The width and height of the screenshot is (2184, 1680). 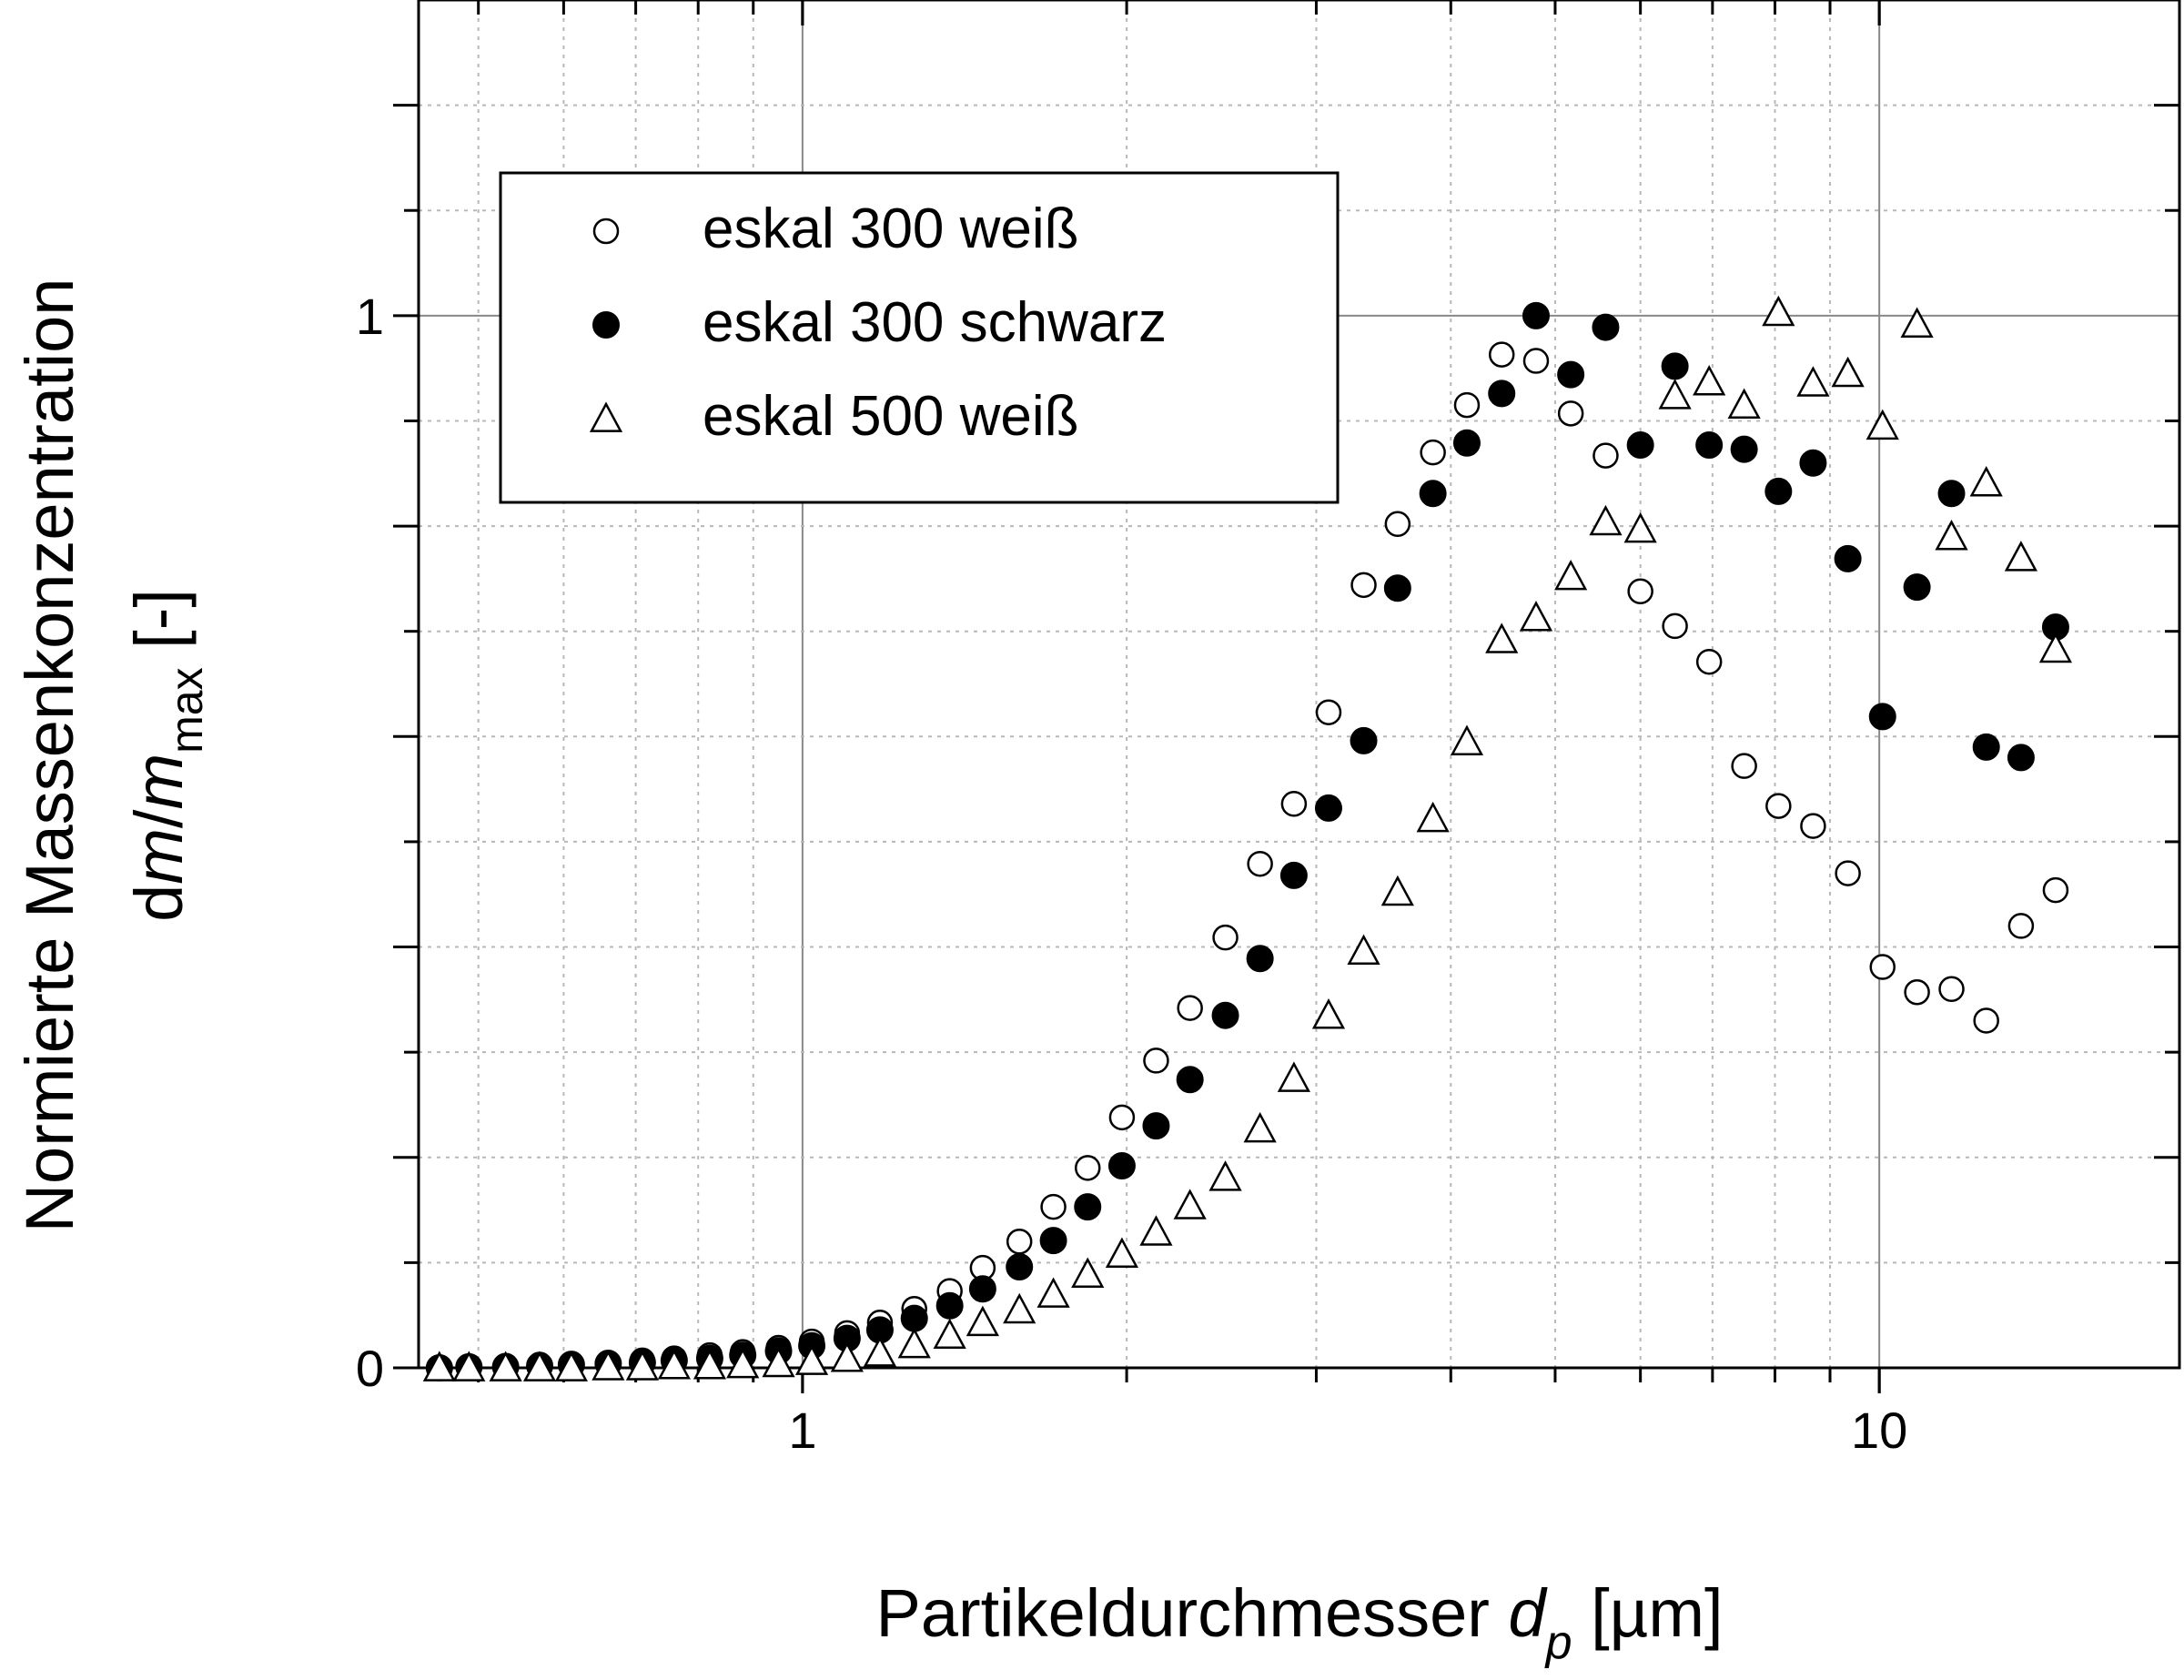 I want to click on x-axis-title-main: Partikeldurchmesser, so click(x=1191, y=1613).